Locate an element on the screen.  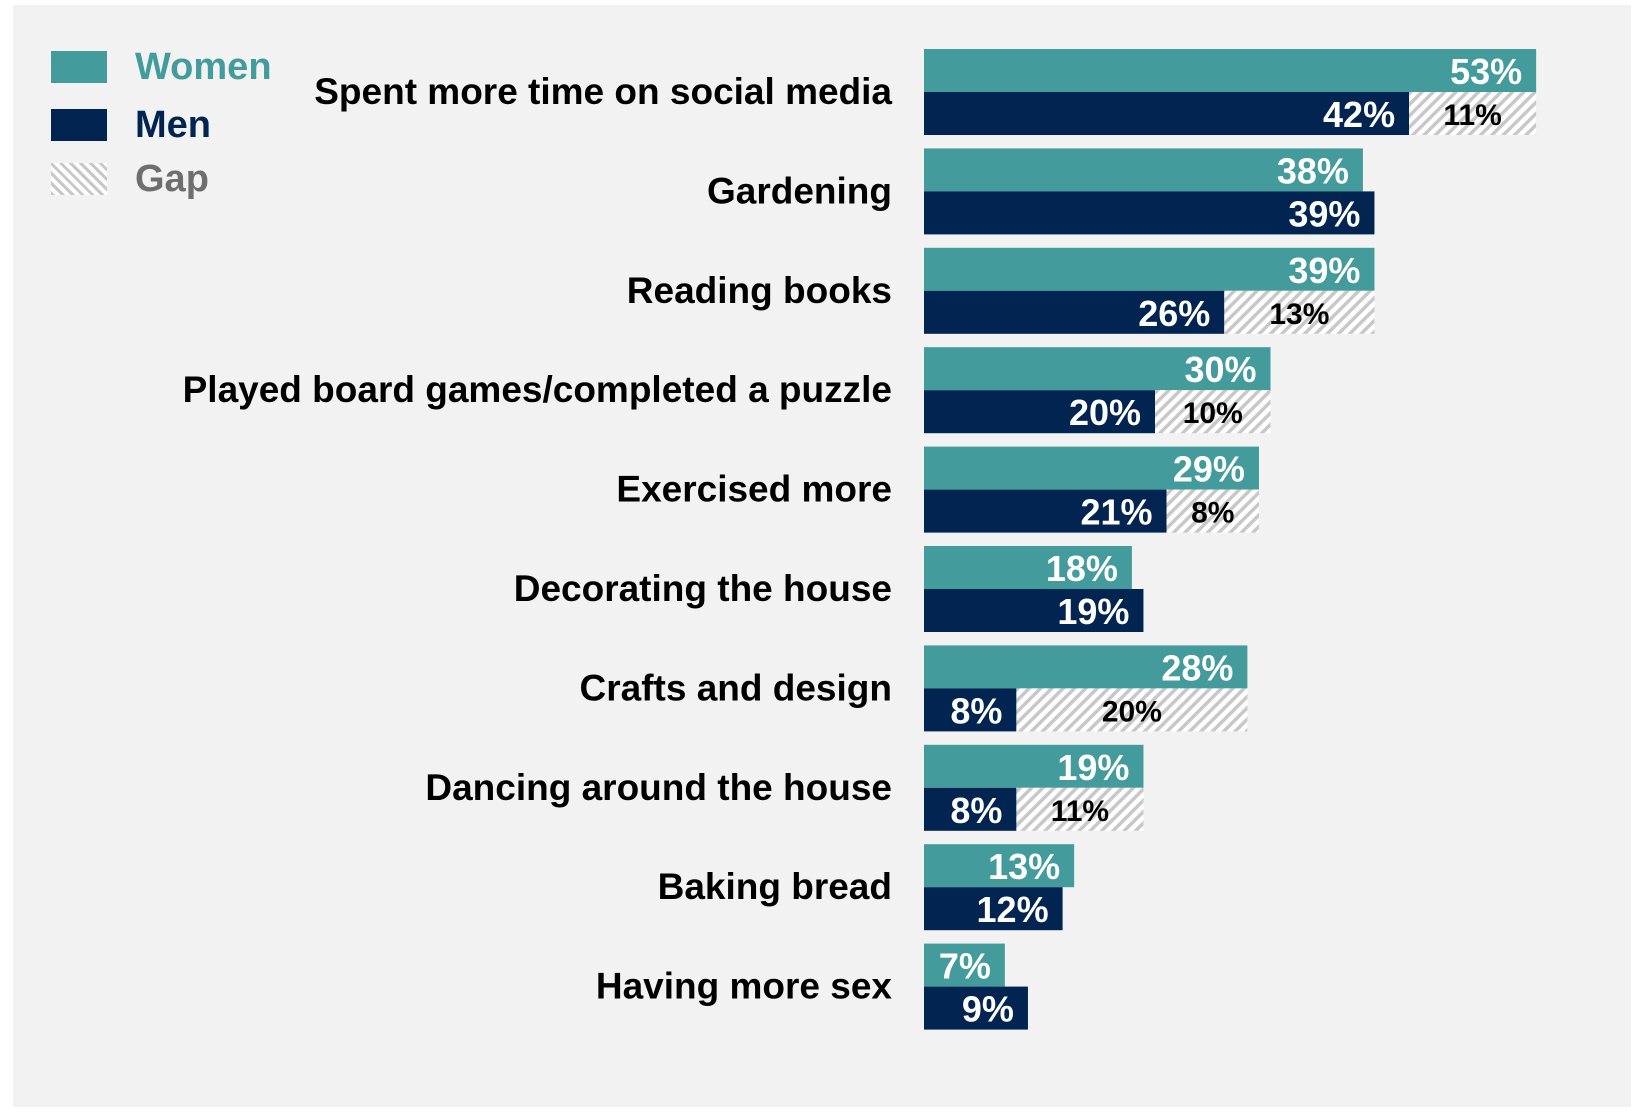
legend-swatch-men is located at coordinates (79, 125).